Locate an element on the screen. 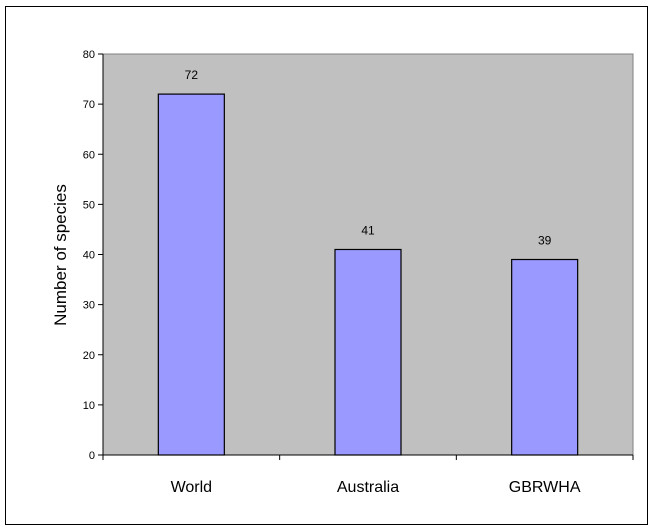 The image size is (653, 531). y-tick-label: 10 is located at coordinates (89, 406).